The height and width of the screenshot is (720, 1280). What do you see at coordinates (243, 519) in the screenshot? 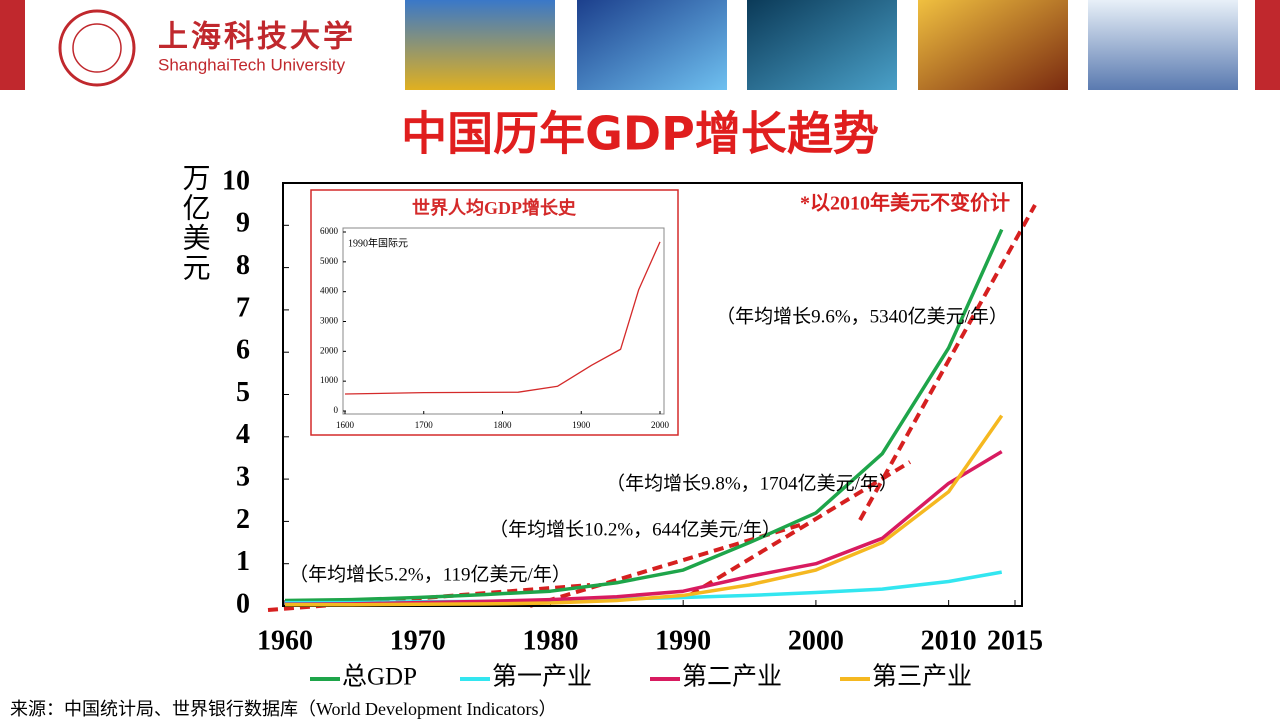
I see `y-tick-label: 2` at bounding box center [243, 519].